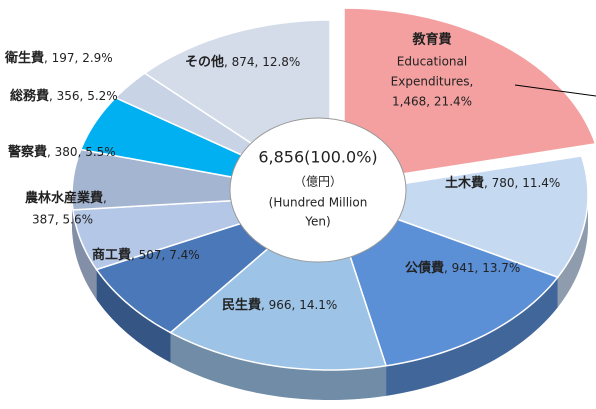 Image resolution: width=596 pixels, height=409 pixels. What do you see at coordinates (431, 40) in the screenshot?
I see `category-label: 教育費` at bounding box center [431, 40].